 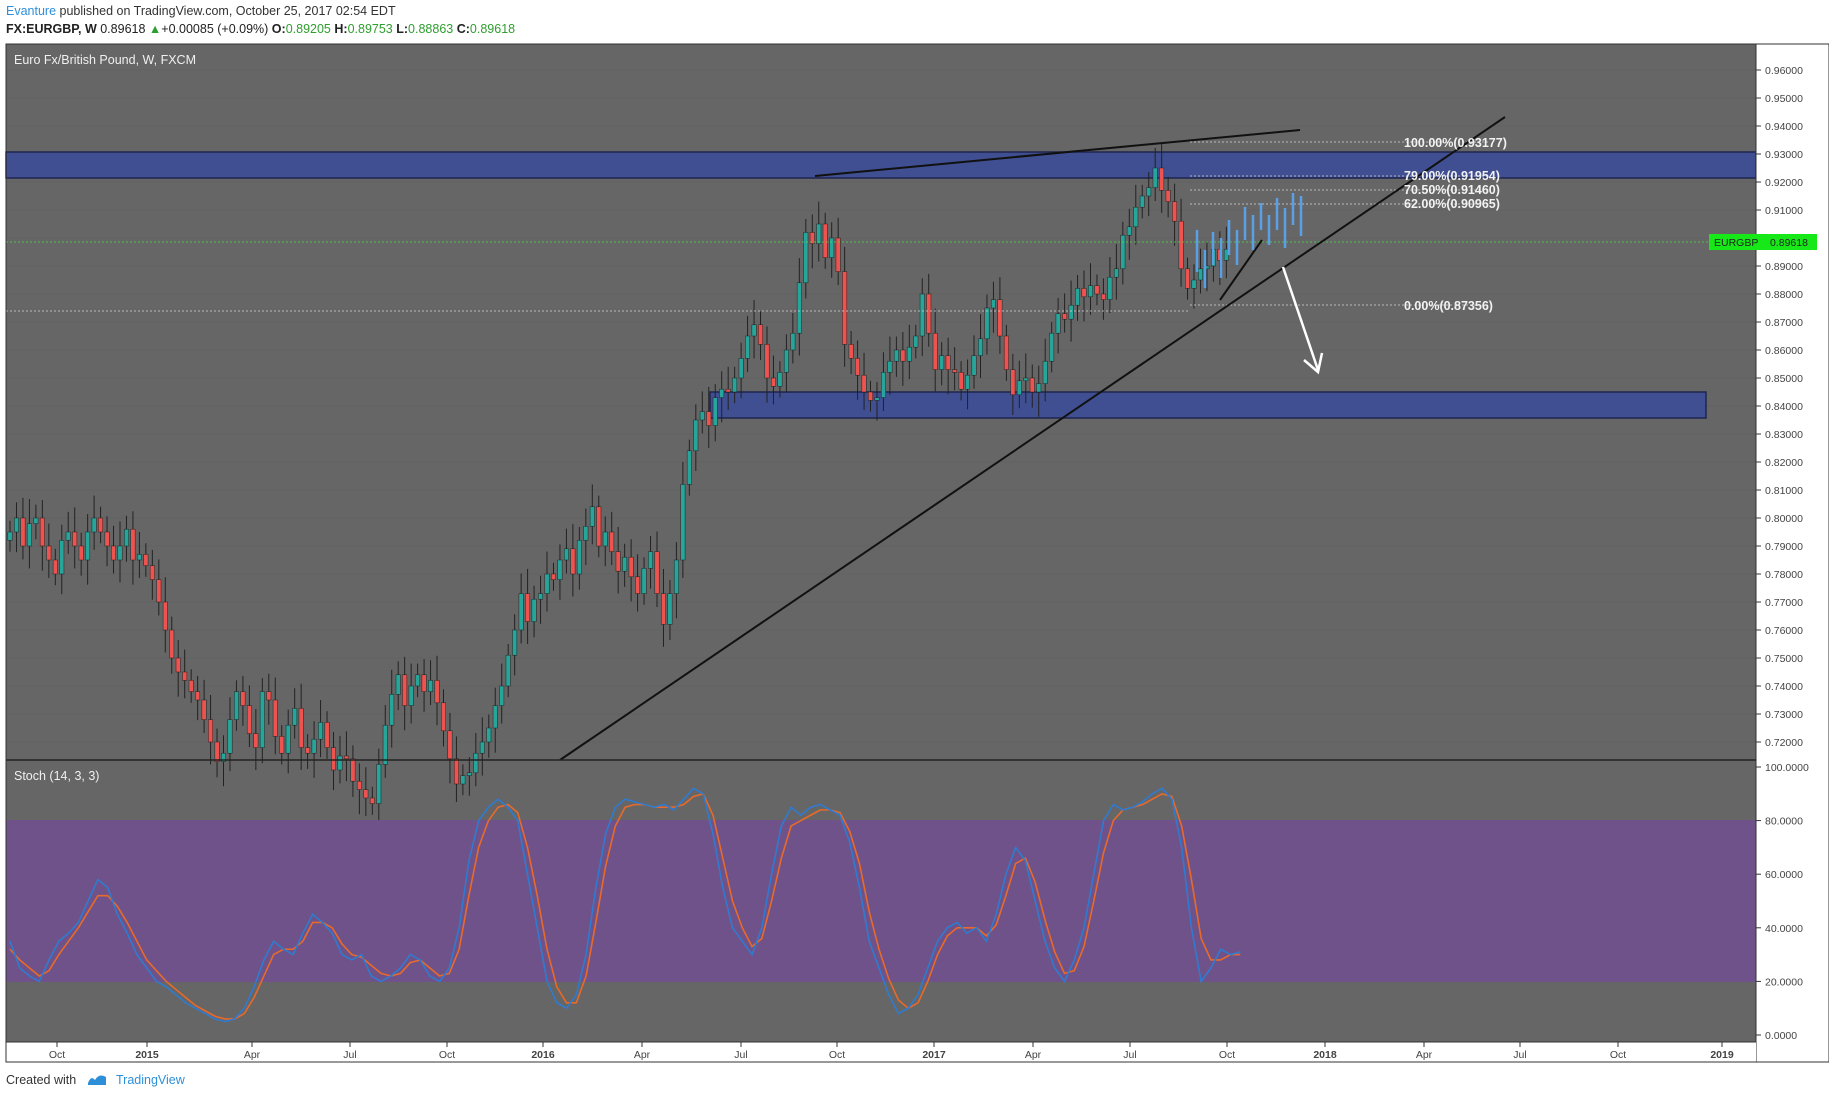 I want to click on author-link: Evanture, so click(x=31, y=11).